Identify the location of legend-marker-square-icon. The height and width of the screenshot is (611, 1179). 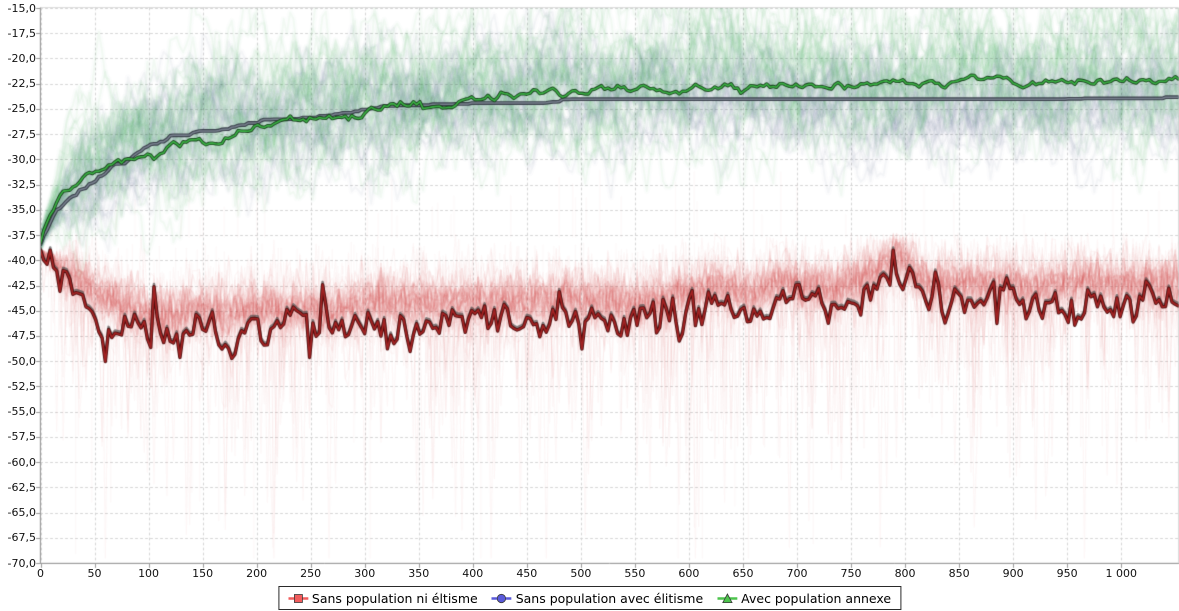
(297, 598).